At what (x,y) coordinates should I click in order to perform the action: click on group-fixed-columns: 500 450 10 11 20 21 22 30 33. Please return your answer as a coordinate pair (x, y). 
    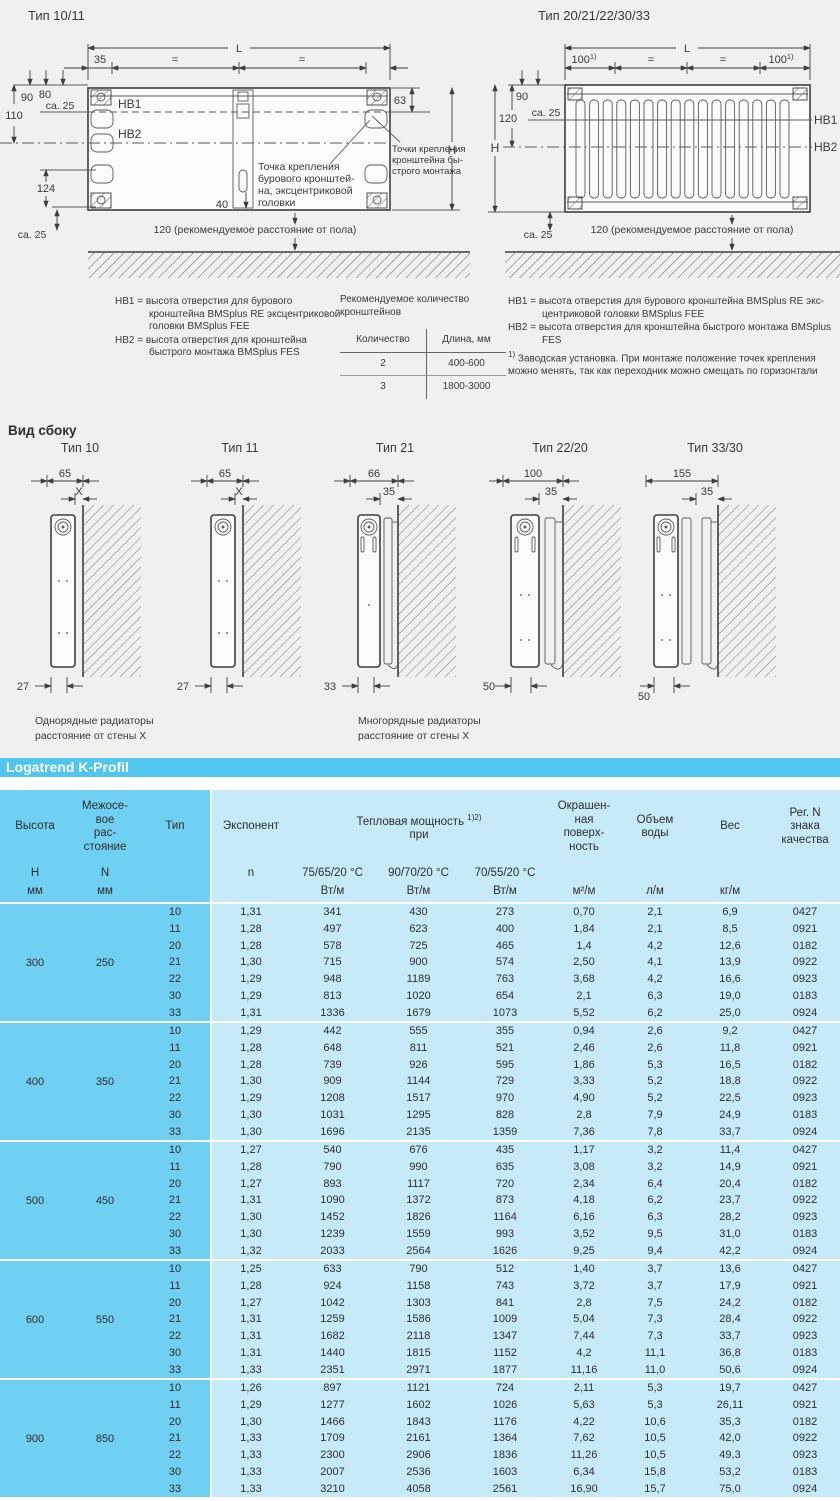
    Looking at the image, I should click on (106, 1200).